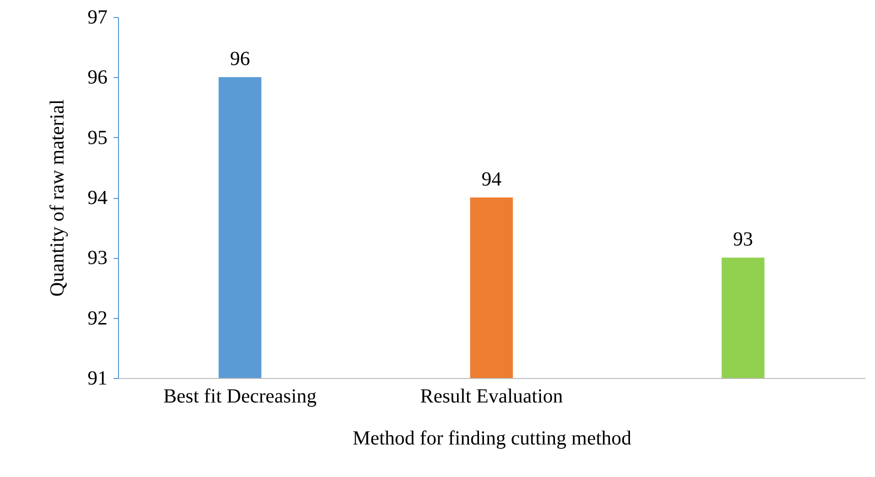  I want to click on data-label: 94, so click(492, 179).